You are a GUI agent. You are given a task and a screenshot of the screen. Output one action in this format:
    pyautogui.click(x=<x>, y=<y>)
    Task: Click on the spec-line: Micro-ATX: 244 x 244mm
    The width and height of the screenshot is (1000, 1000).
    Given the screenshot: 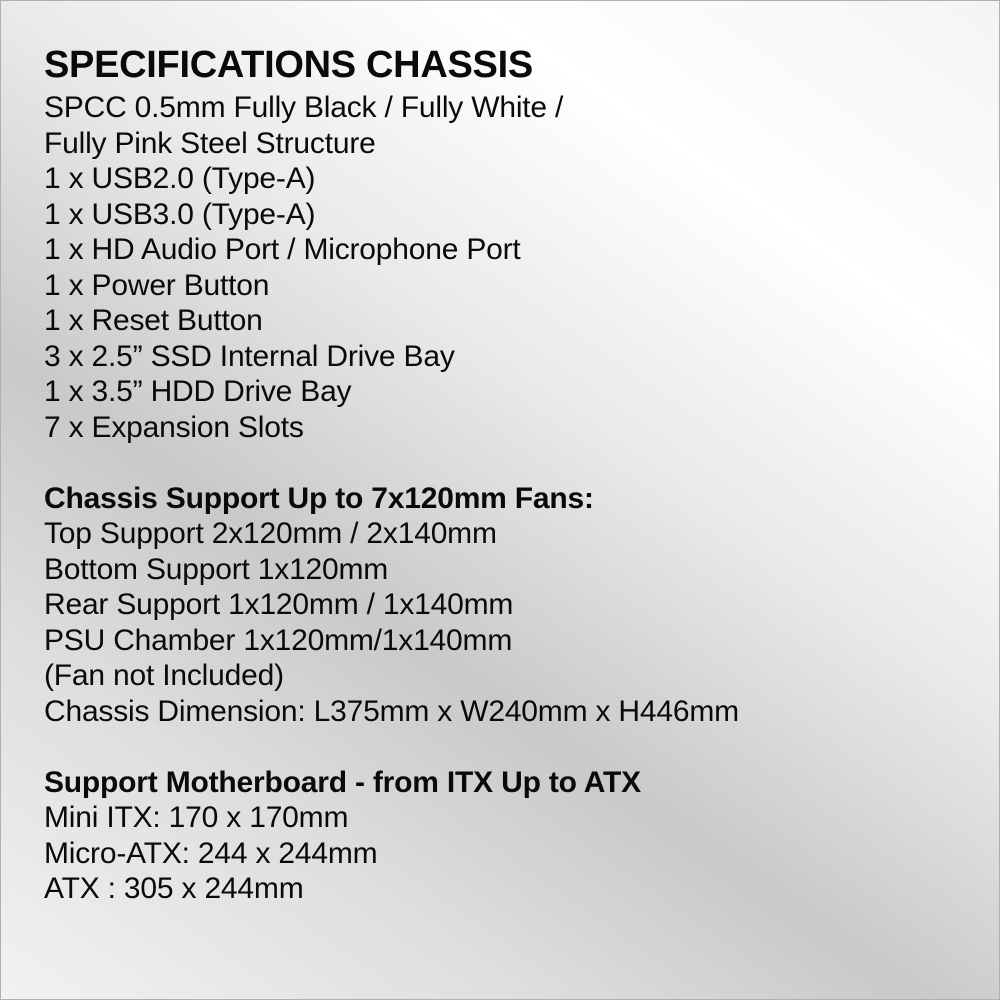 What is the action you would take?
    pyautogui.click(x=211, y=853)
    